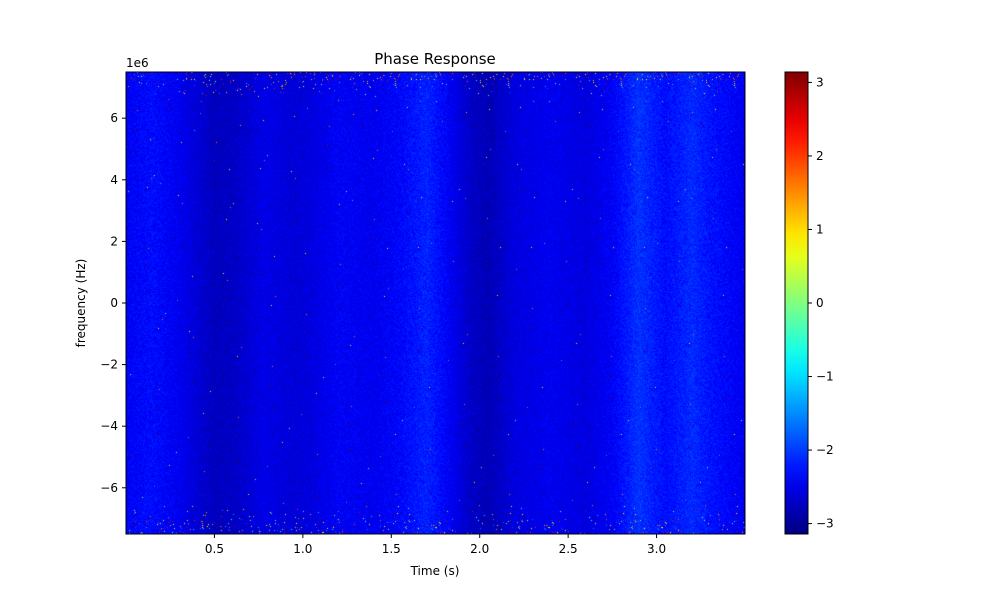 The width and height of the screenshot is (1000, 600). I want to click on colorbar: −3 −2 −1 0 1 2 3, so click(809, 303).